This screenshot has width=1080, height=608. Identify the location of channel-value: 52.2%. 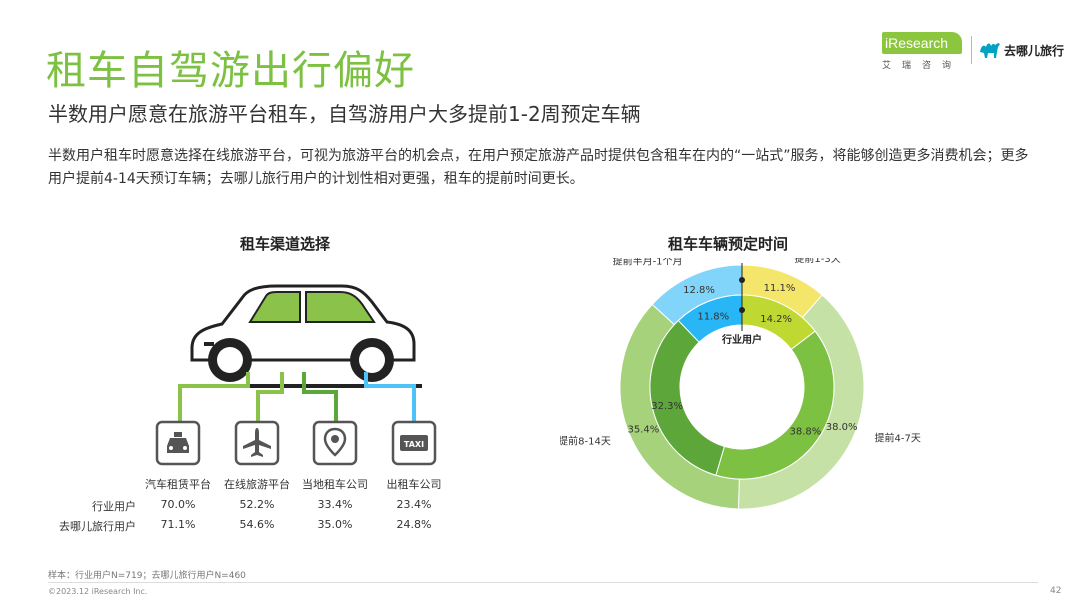
(257, 504).